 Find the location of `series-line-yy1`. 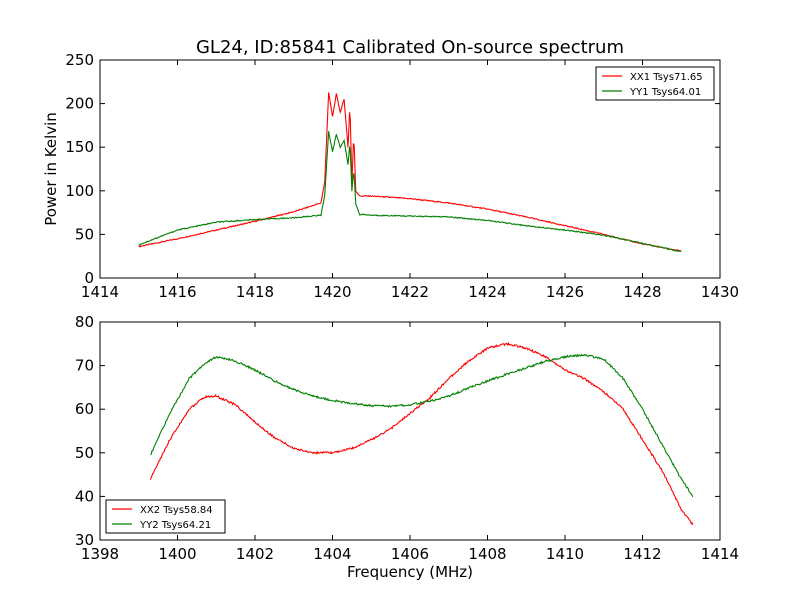

series-line-yy1 is located at coordinates (410, 192).